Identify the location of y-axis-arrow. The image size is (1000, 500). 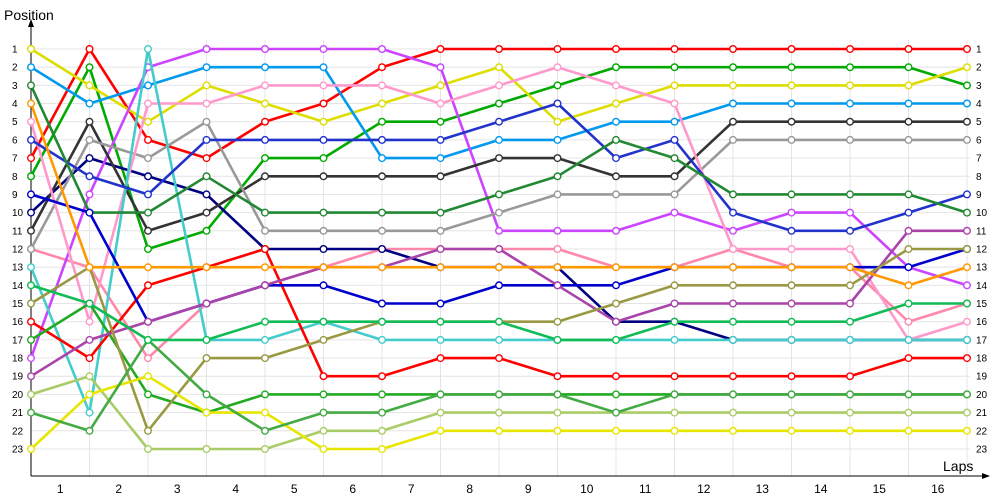
(31, 23).